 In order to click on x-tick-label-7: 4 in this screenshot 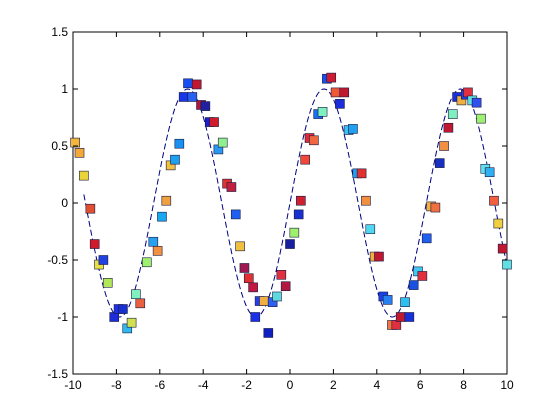, I will do `click(376, 385)`.